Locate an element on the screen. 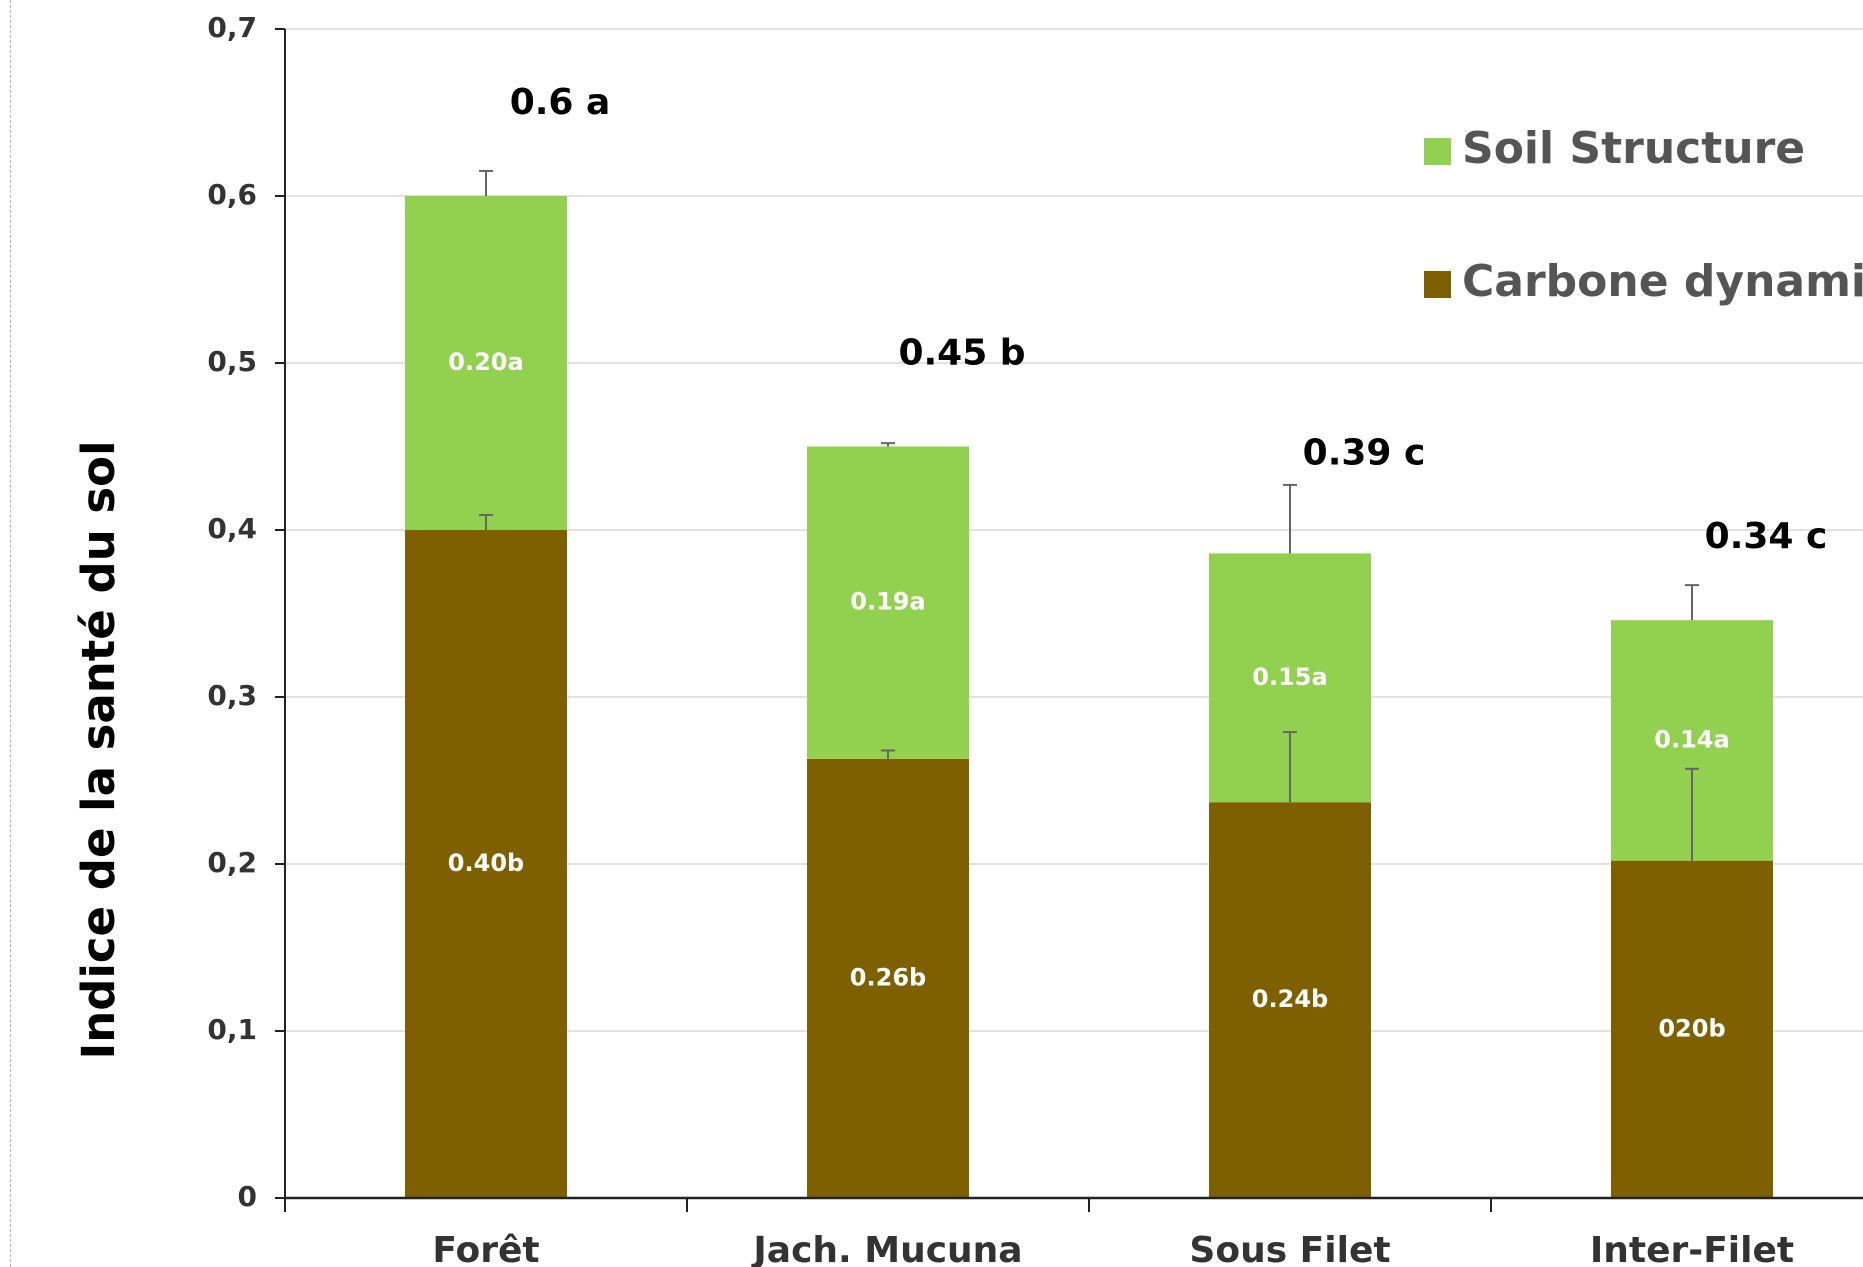 This screenshot has height=1267, width=1863. segment-label: 0.24b is located at coordinates (1290, 999).